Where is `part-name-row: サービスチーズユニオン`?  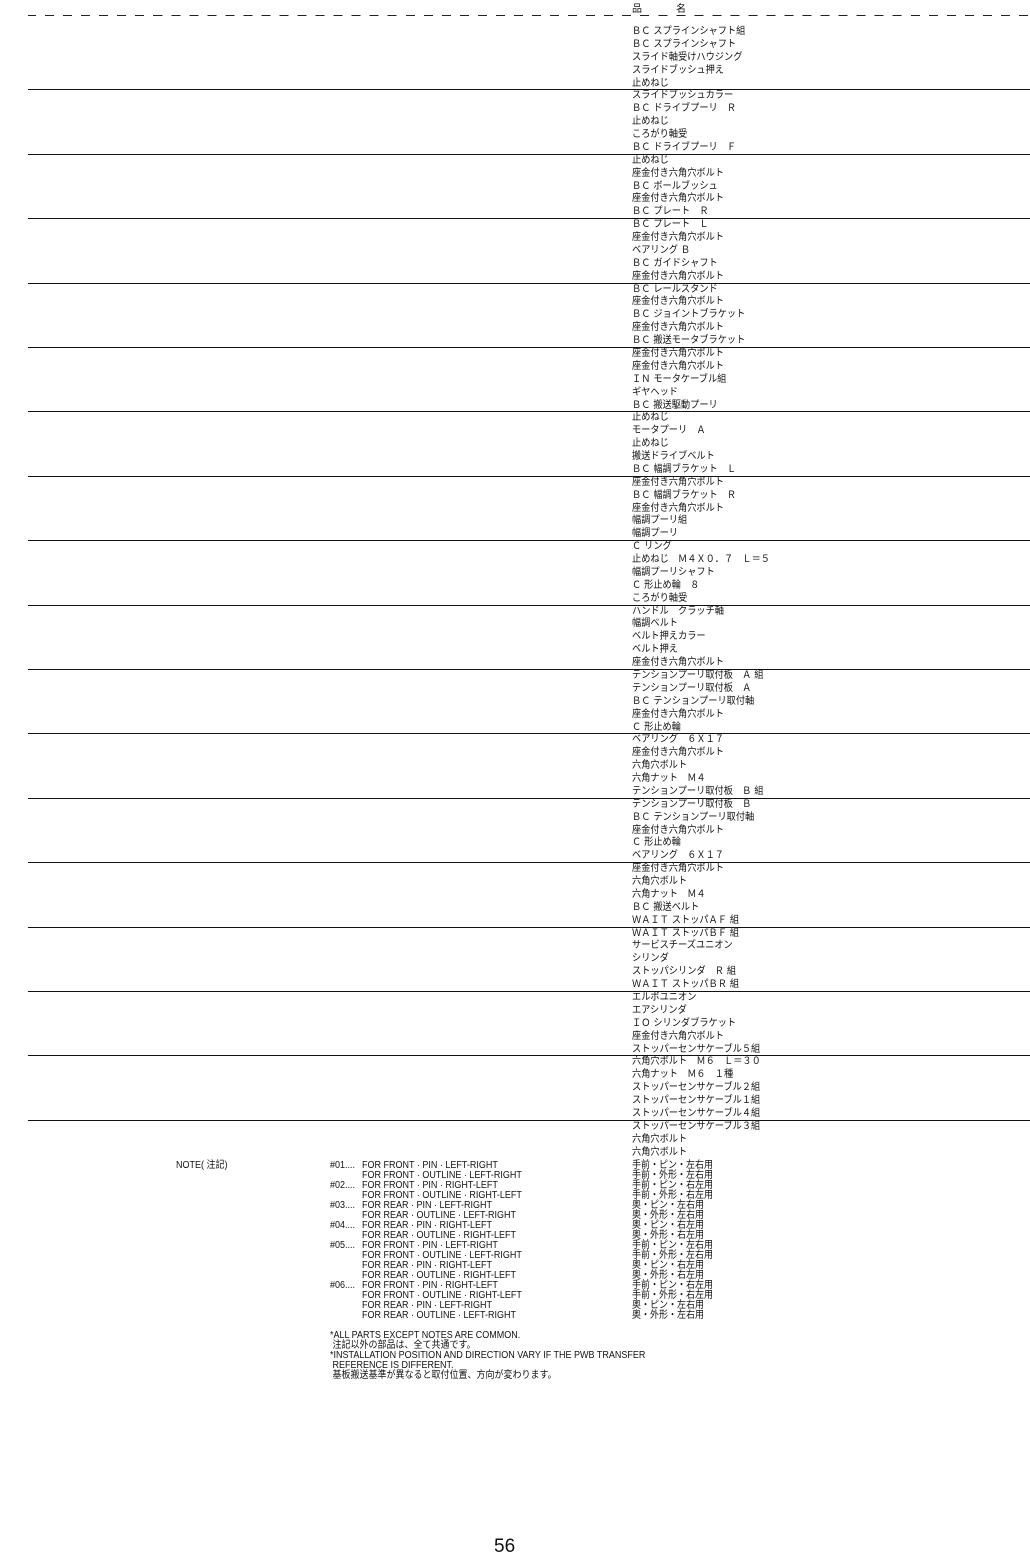 part-name-row: サービスチーズユニオン is located at coordinates (682, 946).